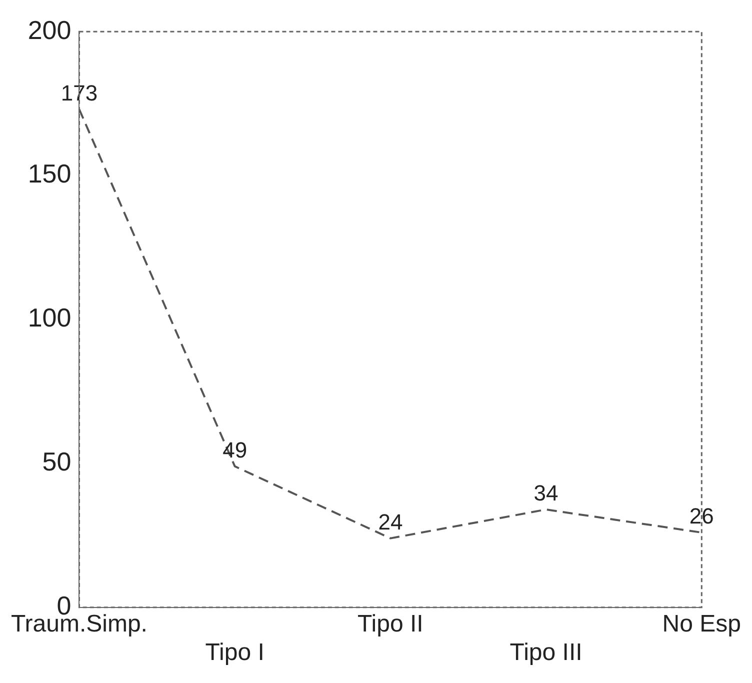  What do you see at coordinates (390, 521) in the screenshot?
I see `data-label: 24` at bounding box center [390, 521].